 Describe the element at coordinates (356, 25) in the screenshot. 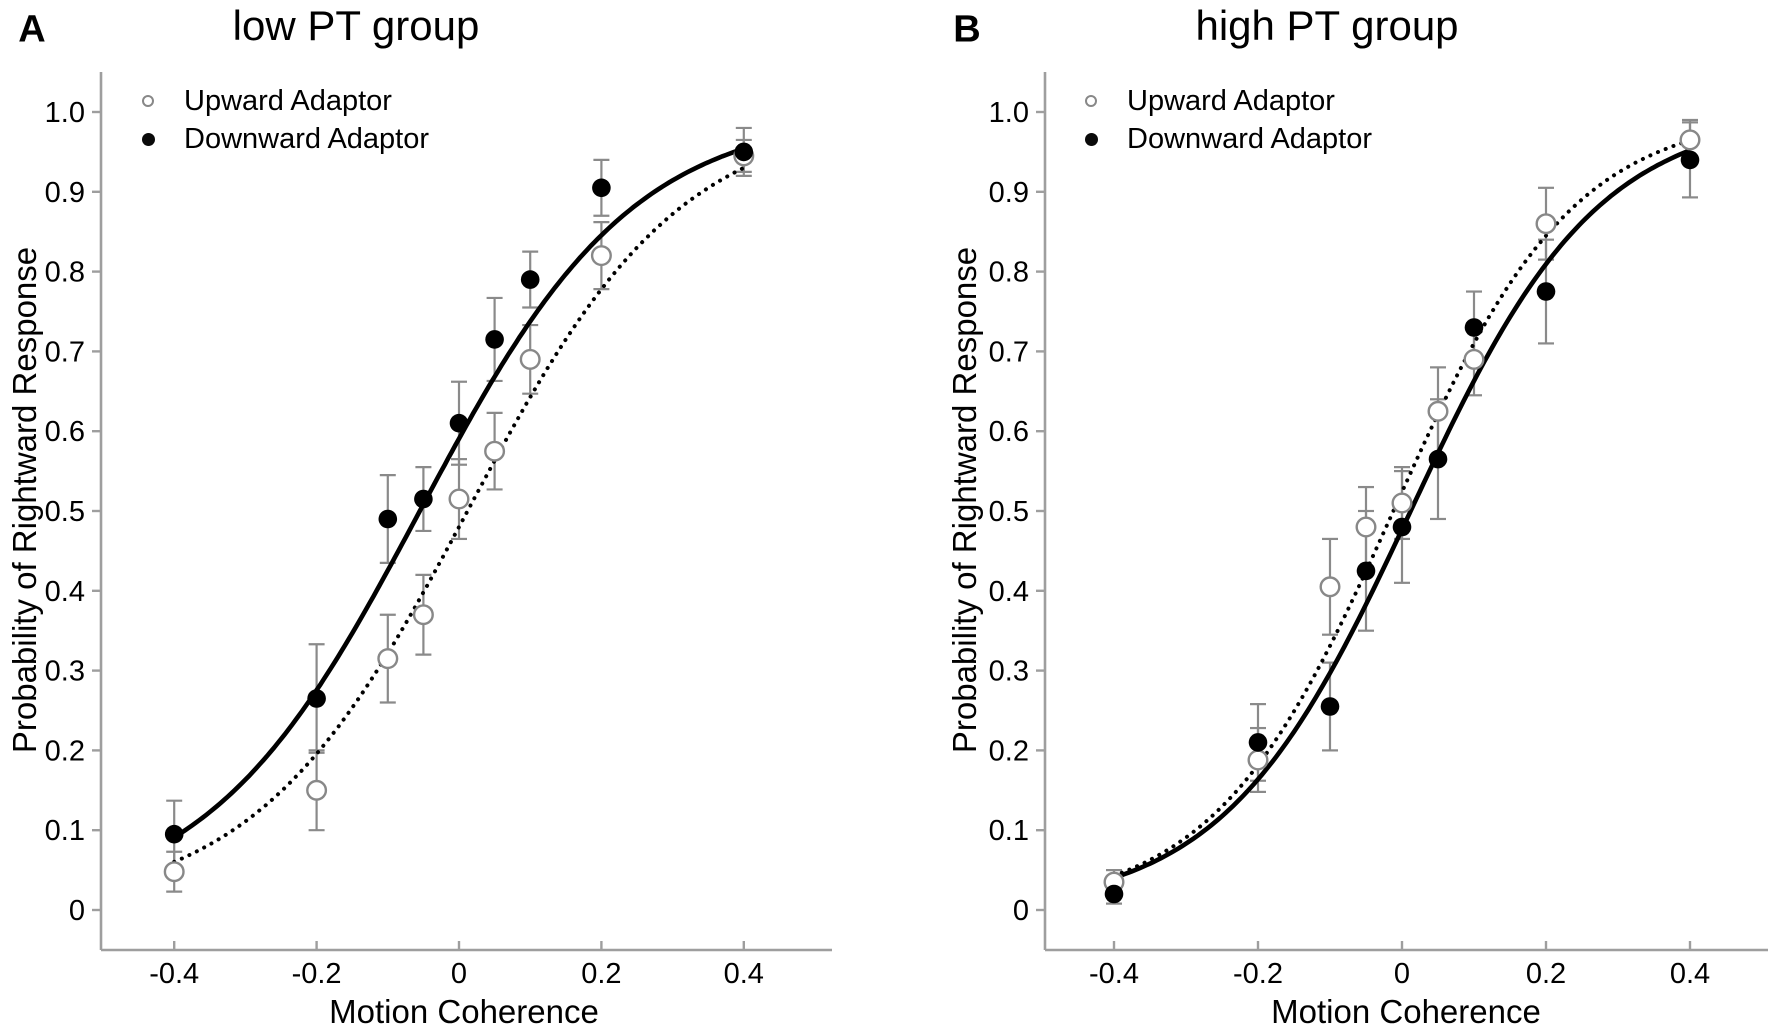

I see `panel-title-a: low PT group` at that location.